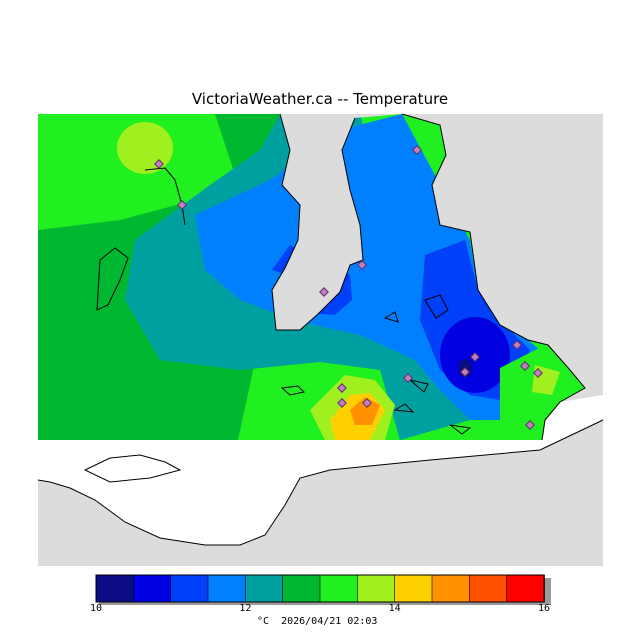  I want to click on map-title: VictoriaWeather.ca -- Temperature, so click(320, 99).